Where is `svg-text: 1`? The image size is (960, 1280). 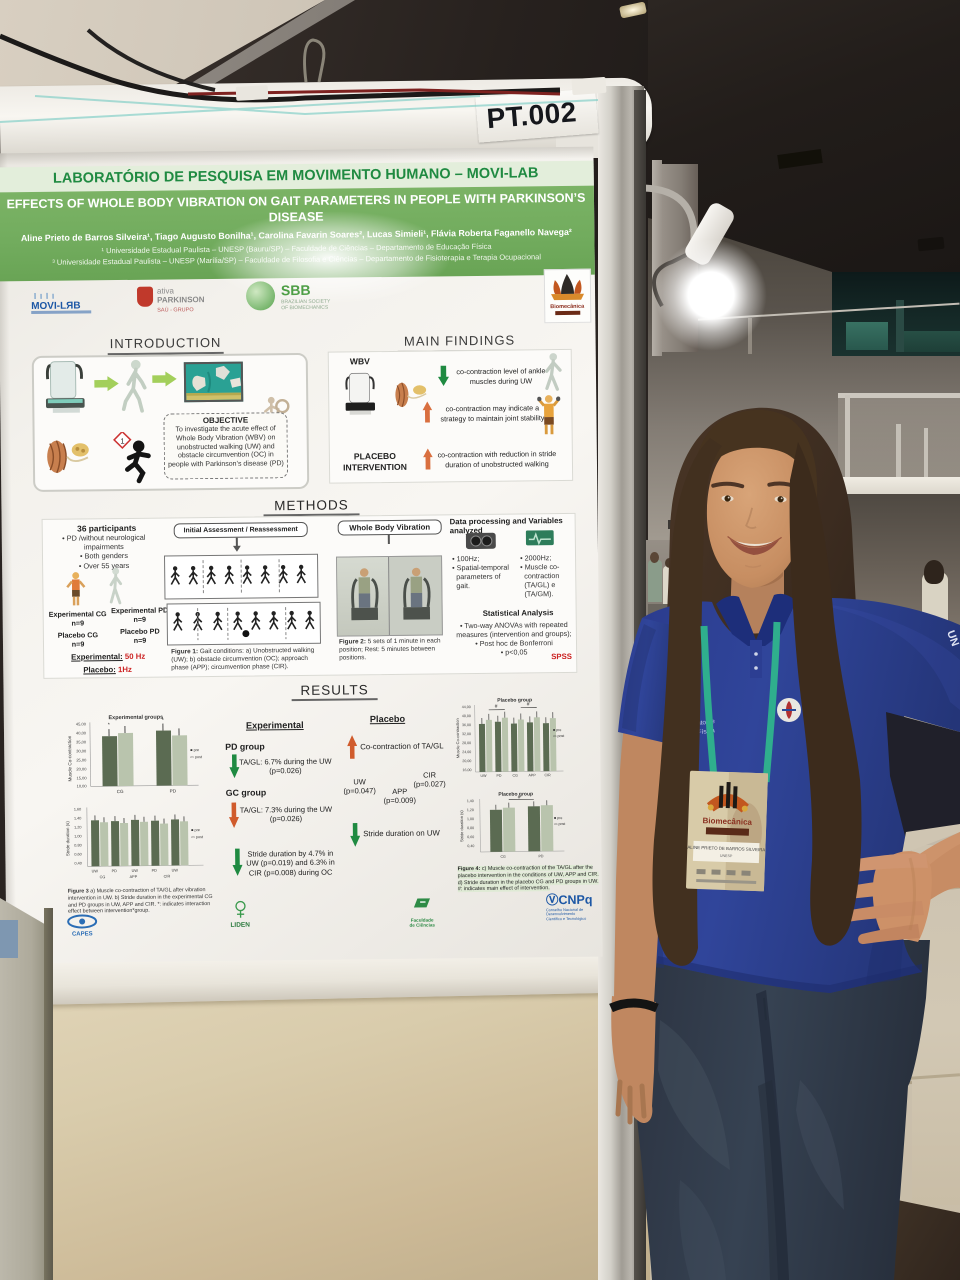
svg-text: 1 is located at coordinates (122, 441).